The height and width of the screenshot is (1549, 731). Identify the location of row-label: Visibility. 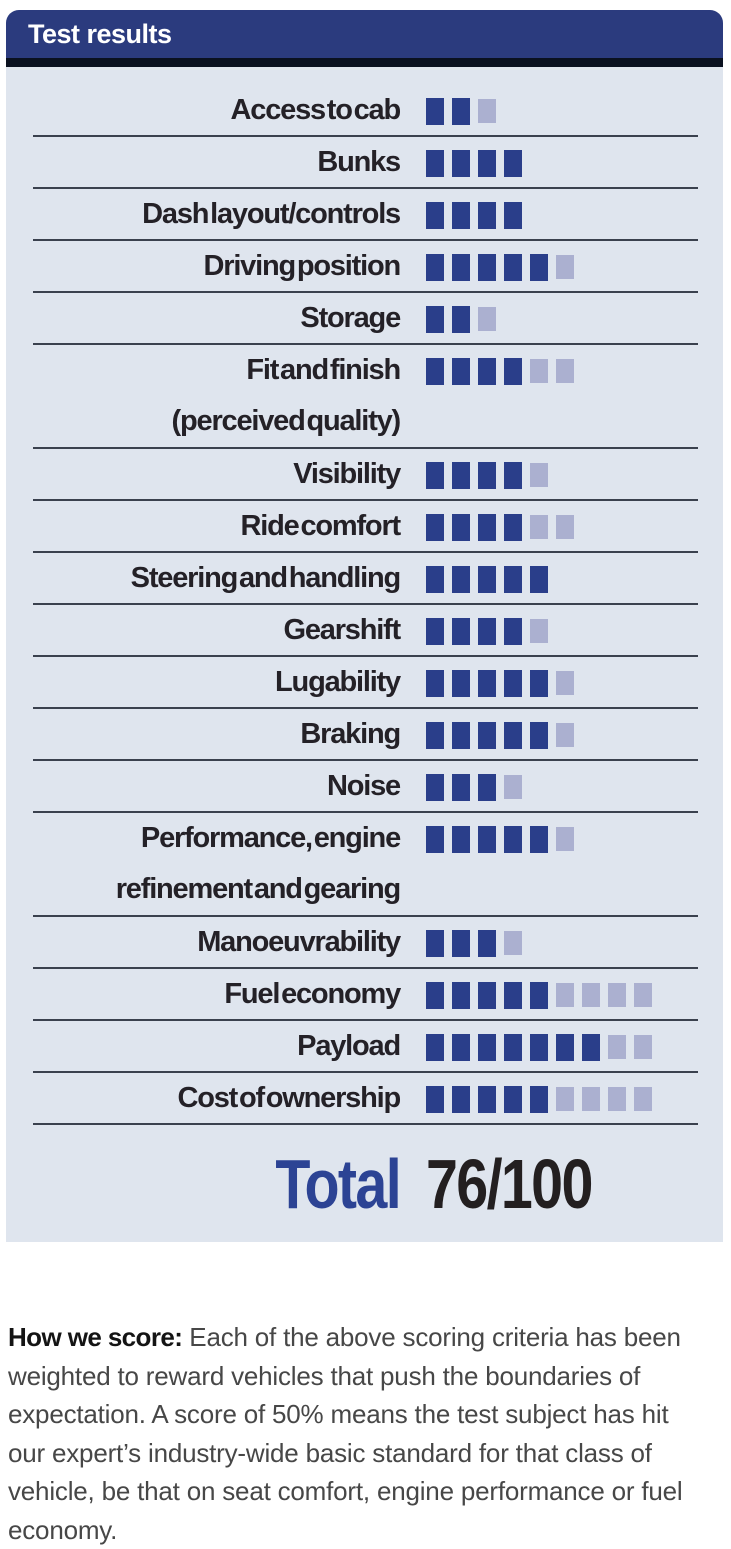
(347, 474).